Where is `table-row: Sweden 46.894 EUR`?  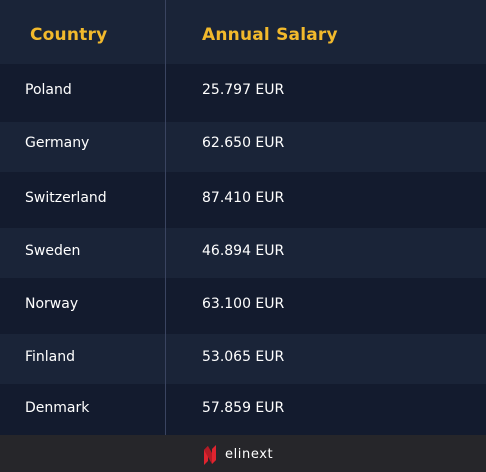 table-row: Sweden 46.894 EUR is located at coordinates (243, 253).